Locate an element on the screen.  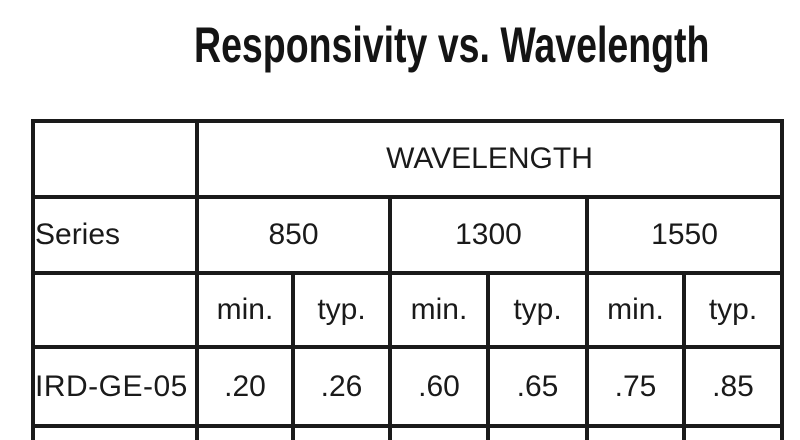
cell-stat-1300-min: min. is located at coordinates (439, 310).